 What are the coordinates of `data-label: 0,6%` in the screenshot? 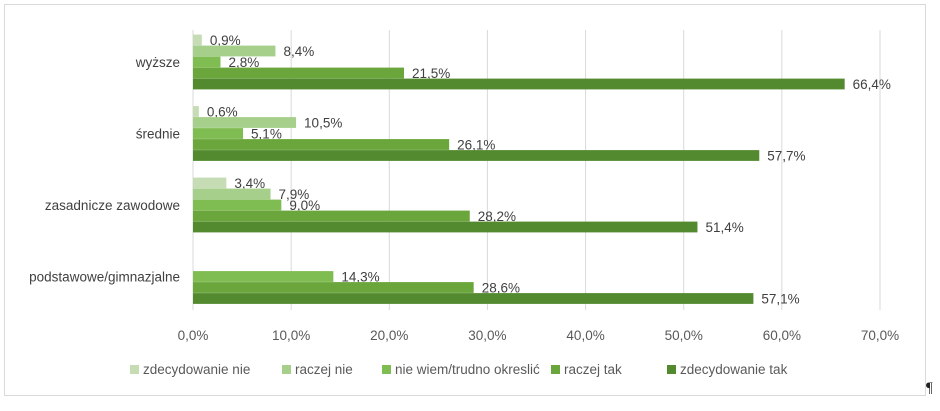 It's located at (222, 112).